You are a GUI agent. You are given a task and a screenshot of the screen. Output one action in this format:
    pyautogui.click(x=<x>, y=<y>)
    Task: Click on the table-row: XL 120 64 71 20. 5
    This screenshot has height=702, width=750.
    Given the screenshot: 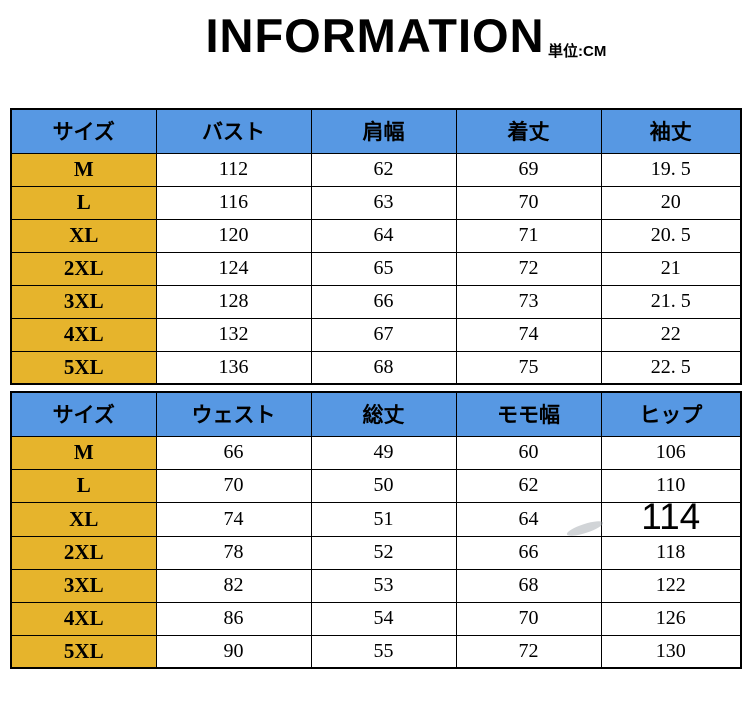 What is the action you would take?
    pyautogui.click(x=376, y=235)
    